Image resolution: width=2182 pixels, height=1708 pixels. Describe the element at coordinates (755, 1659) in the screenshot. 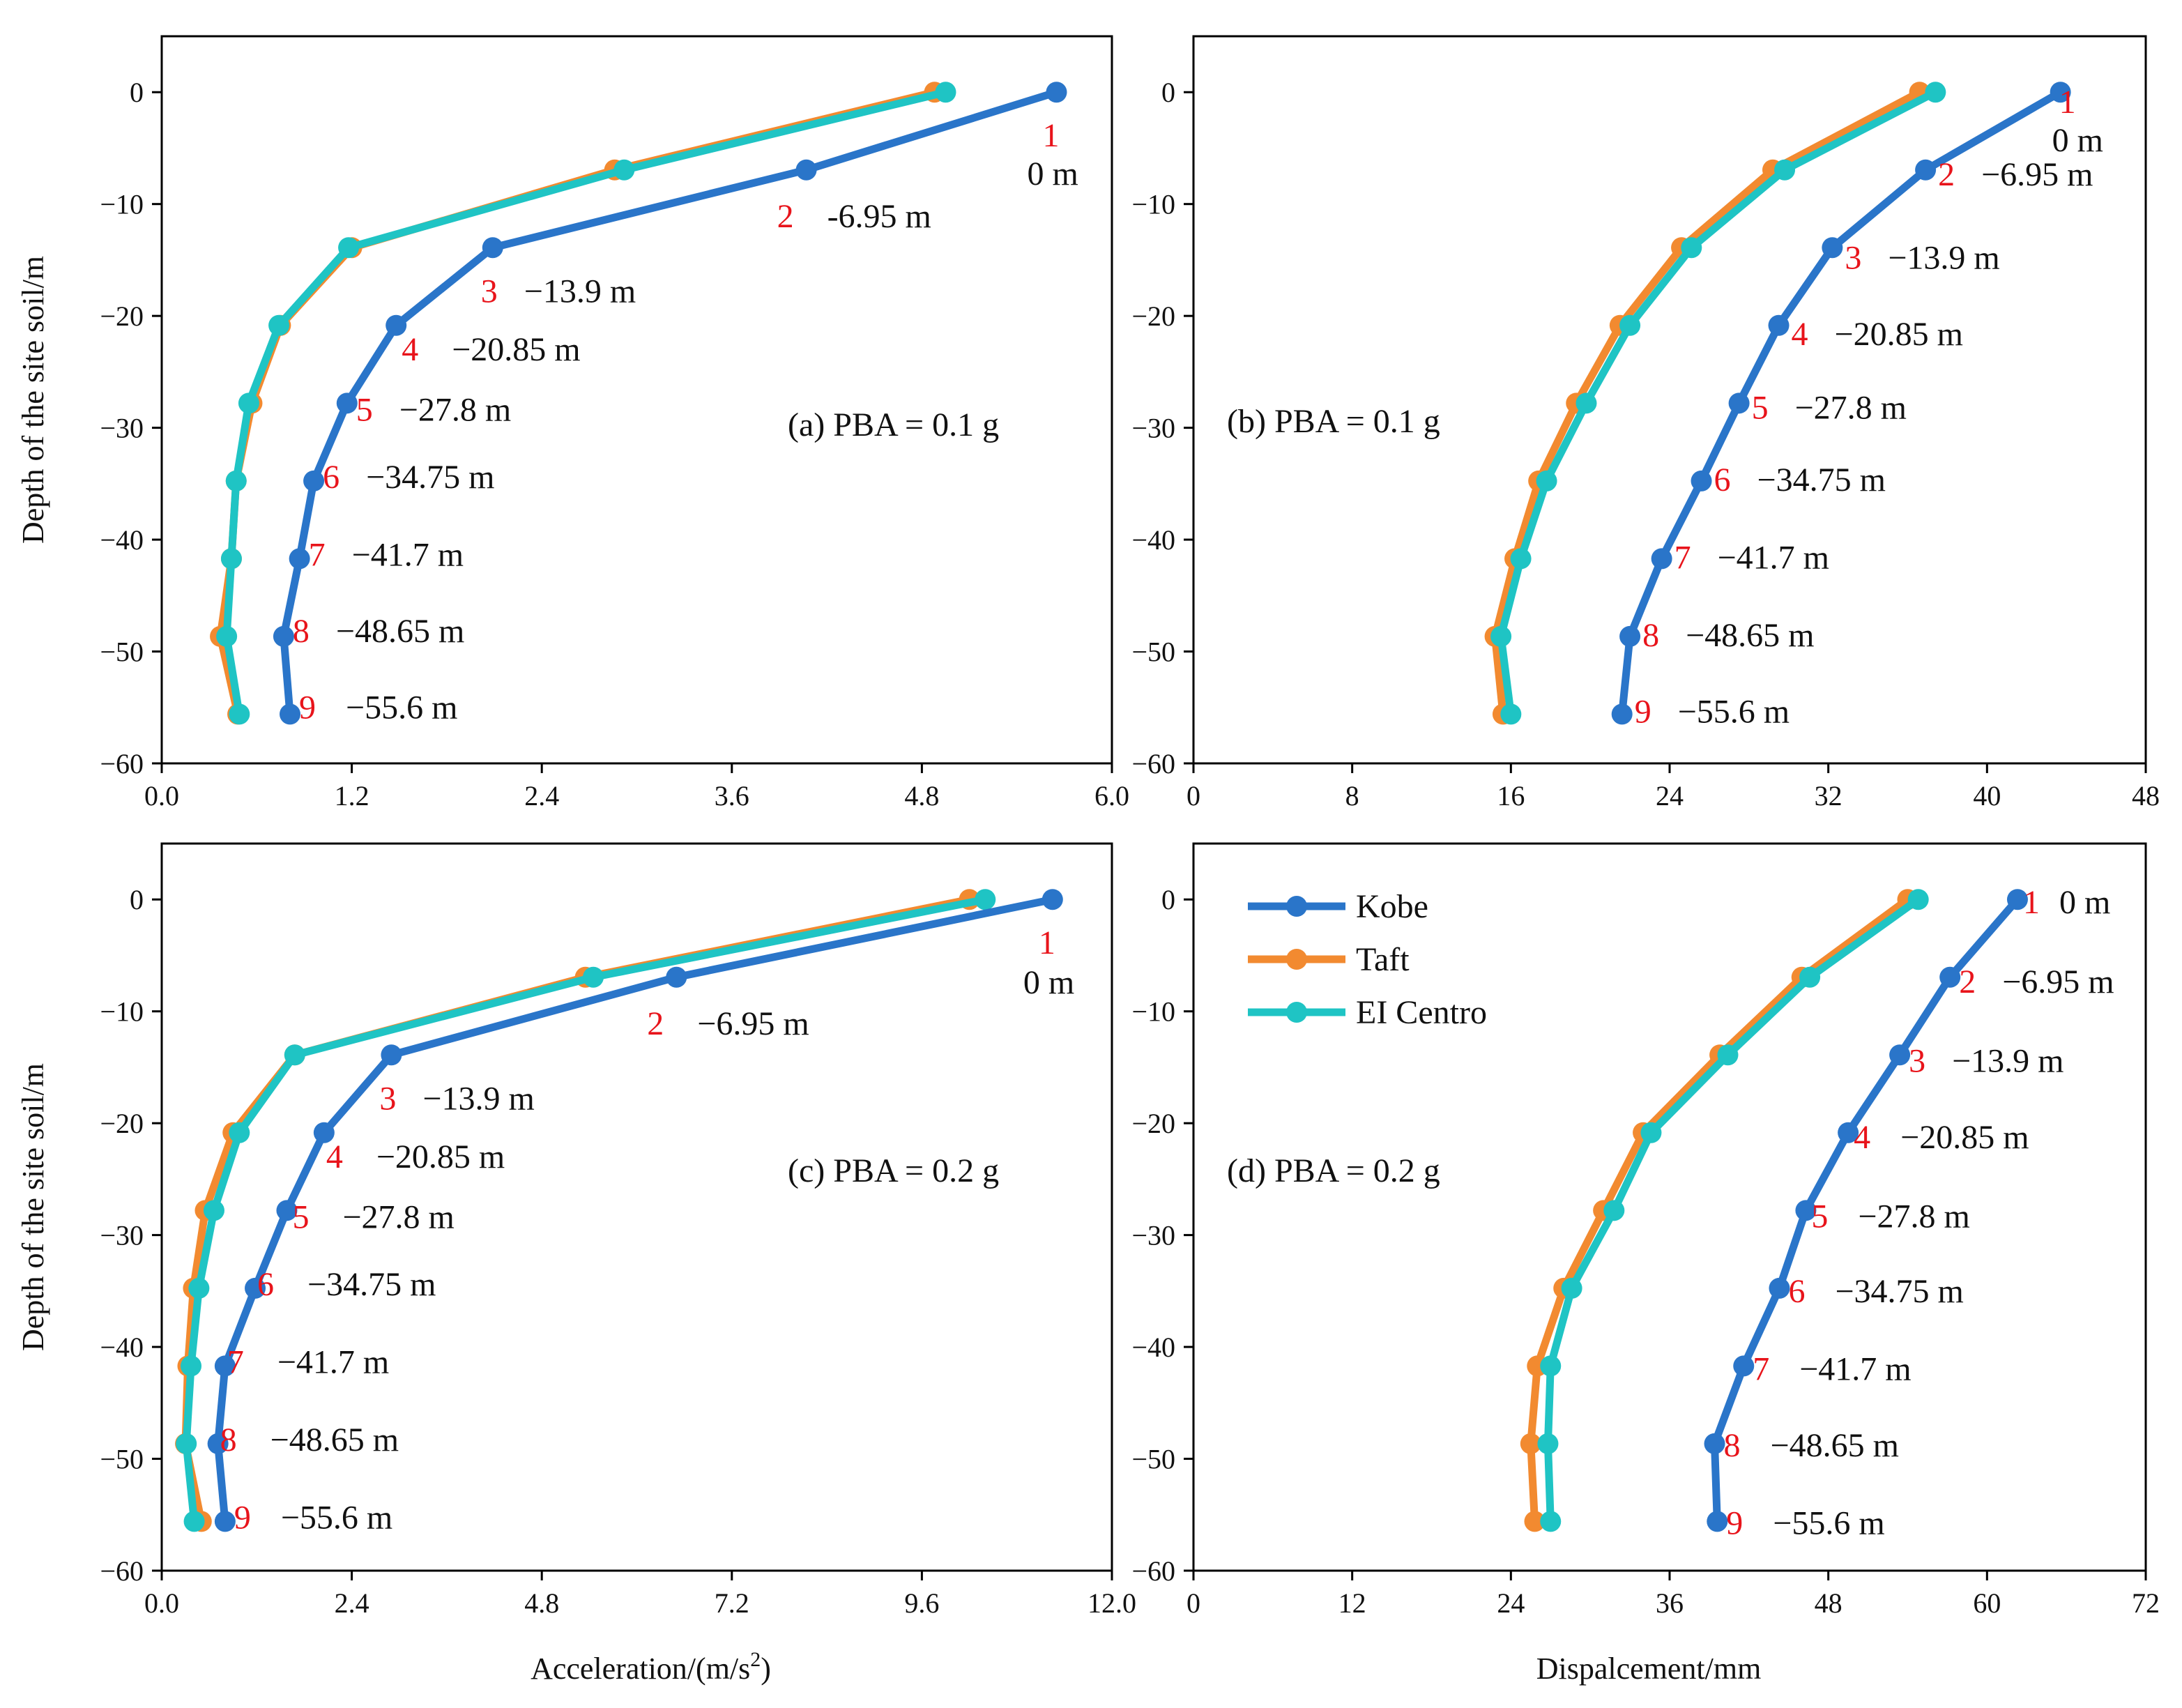

I see `x-axis-title-sup: 2` at that location.